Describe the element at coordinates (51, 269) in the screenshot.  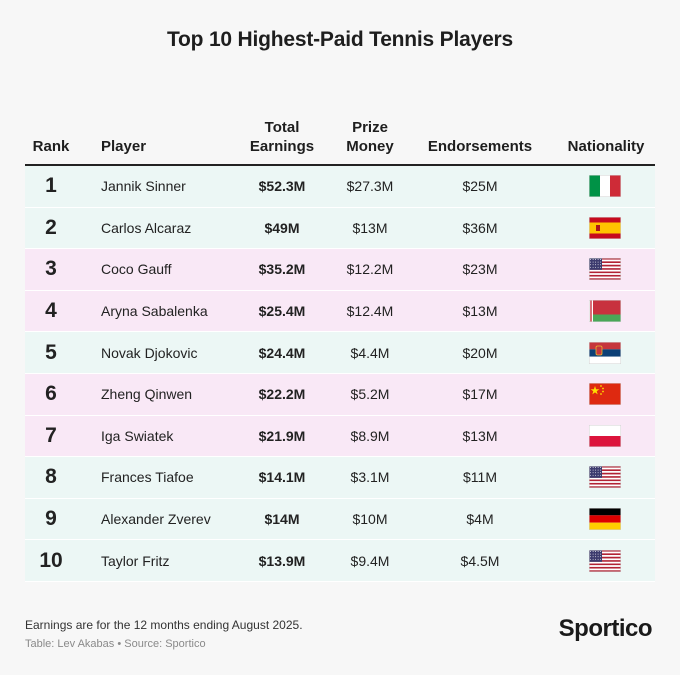
I see `rank-cell: 3` at that location.